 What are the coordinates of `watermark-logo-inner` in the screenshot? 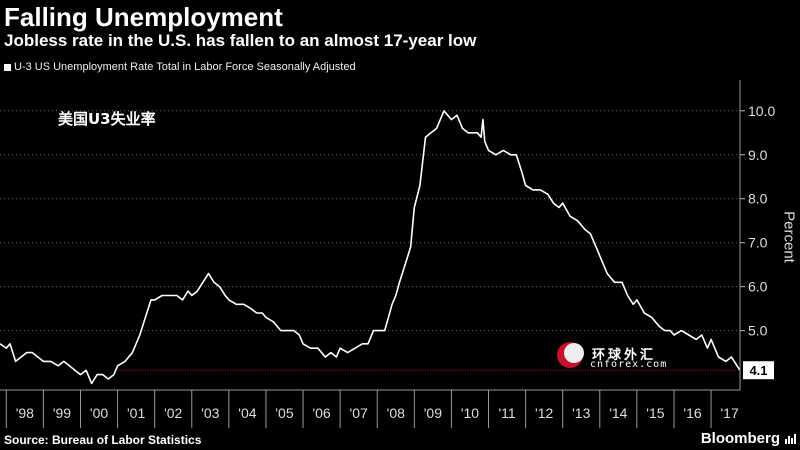 It's located at (574, 353).